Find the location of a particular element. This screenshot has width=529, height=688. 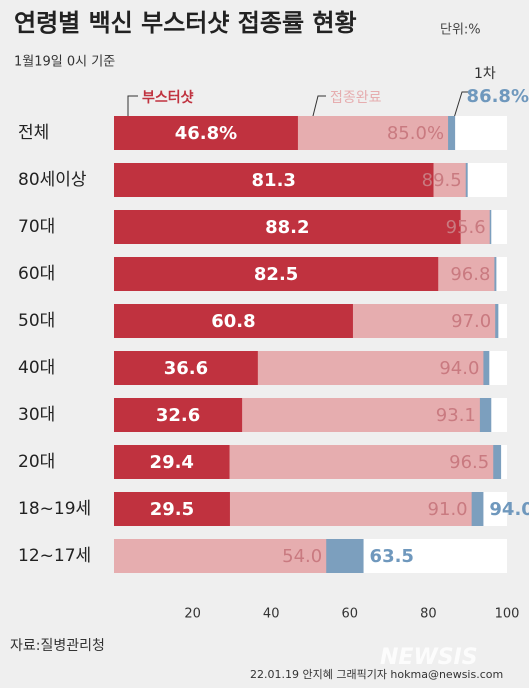

value-label: 96.5 is located at coordinates (469, 462).